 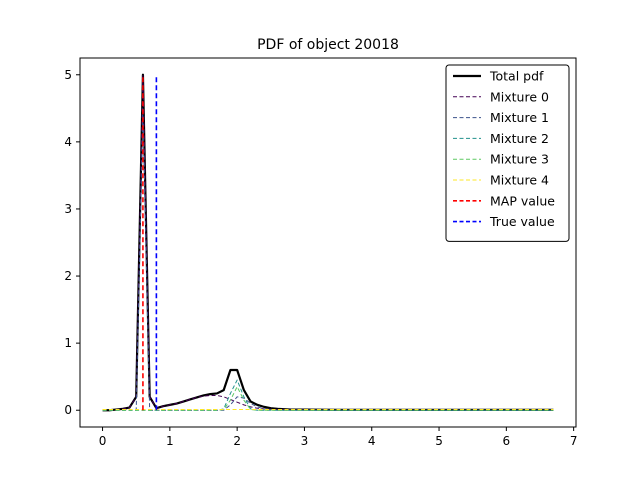 What do you see at coordinates (68, 142) in the screenshot?
I see `y-tick-label: 4` at bounding box center [68, 142].